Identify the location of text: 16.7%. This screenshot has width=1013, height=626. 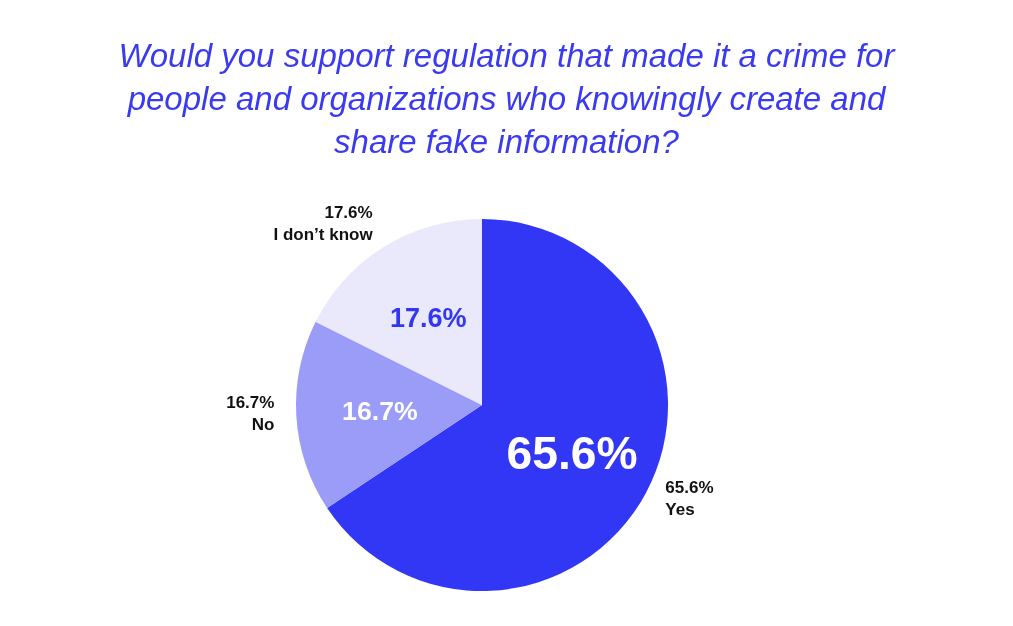
(250, 402).